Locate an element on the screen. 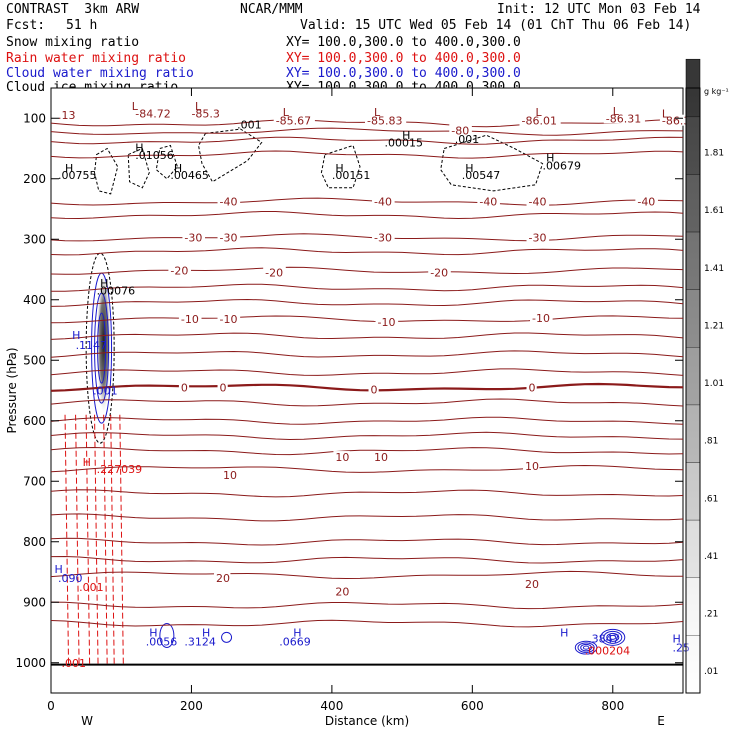 Image resolution: width=740 pixels, height=740 pixels. x-axis-label: Distance (km) is located at coordinates (367, 721).